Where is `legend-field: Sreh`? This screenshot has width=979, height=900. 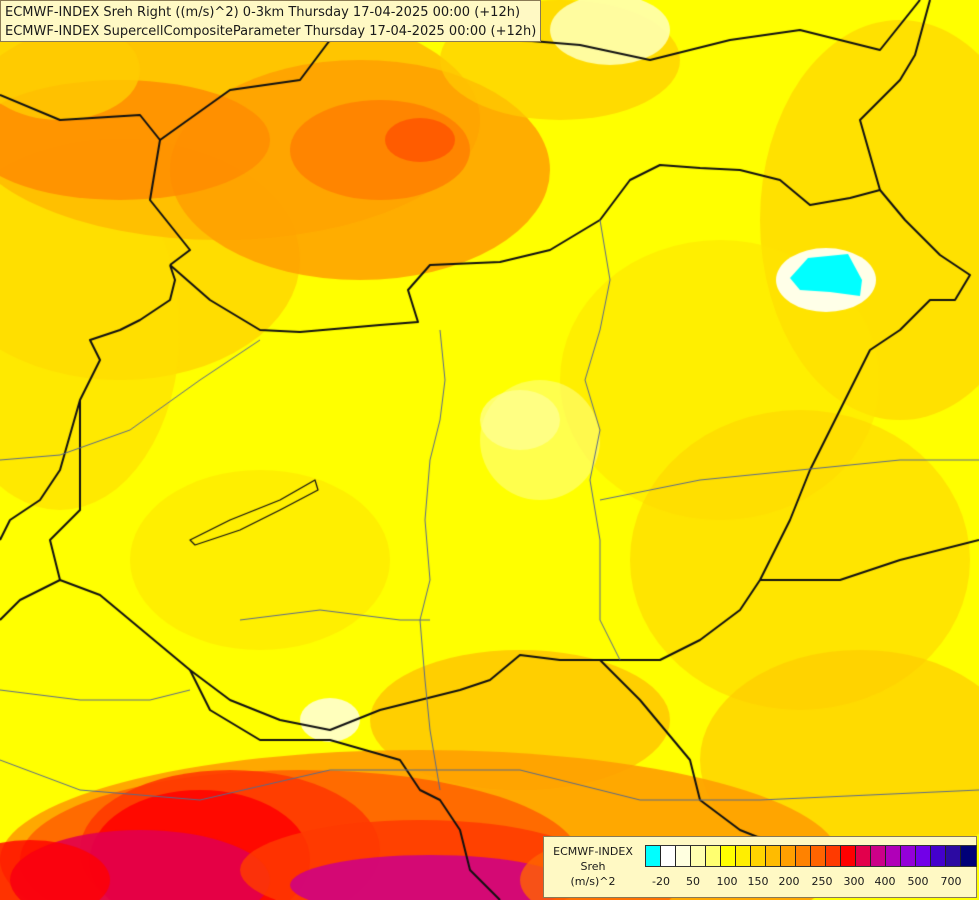
legend-field: Sreh is located at coordinates (593, 866).